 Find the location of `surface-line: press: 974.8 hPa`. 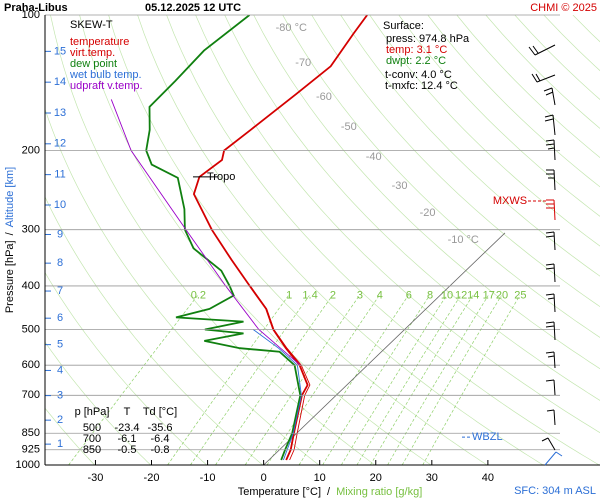

surface-line: press: 974.8 hPa is located at coordinates (428, 39).